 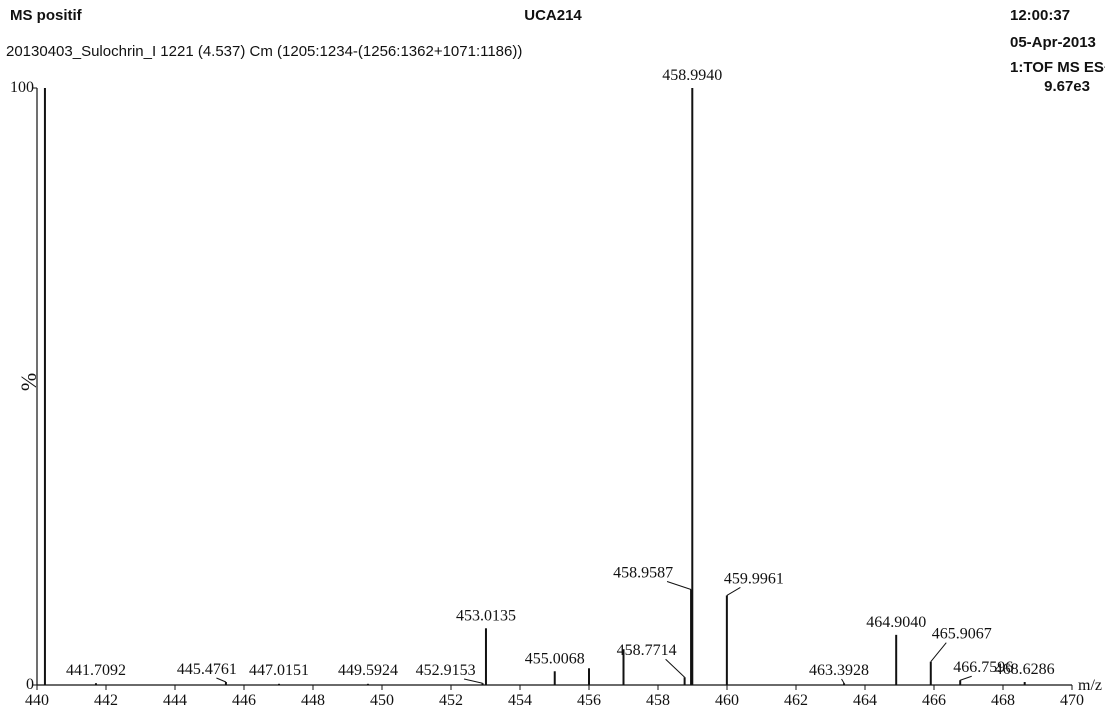 I want to click on peak-label: 466.7596, so click(x=983, y=667).